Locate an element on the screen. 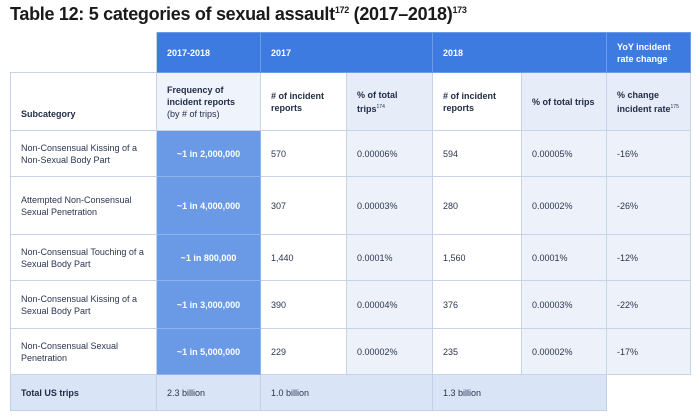 Image resolution: width=700 pixels, height=417 pixels. cell-pct-2017: 0.0001% is located at coordinates (389, 257).